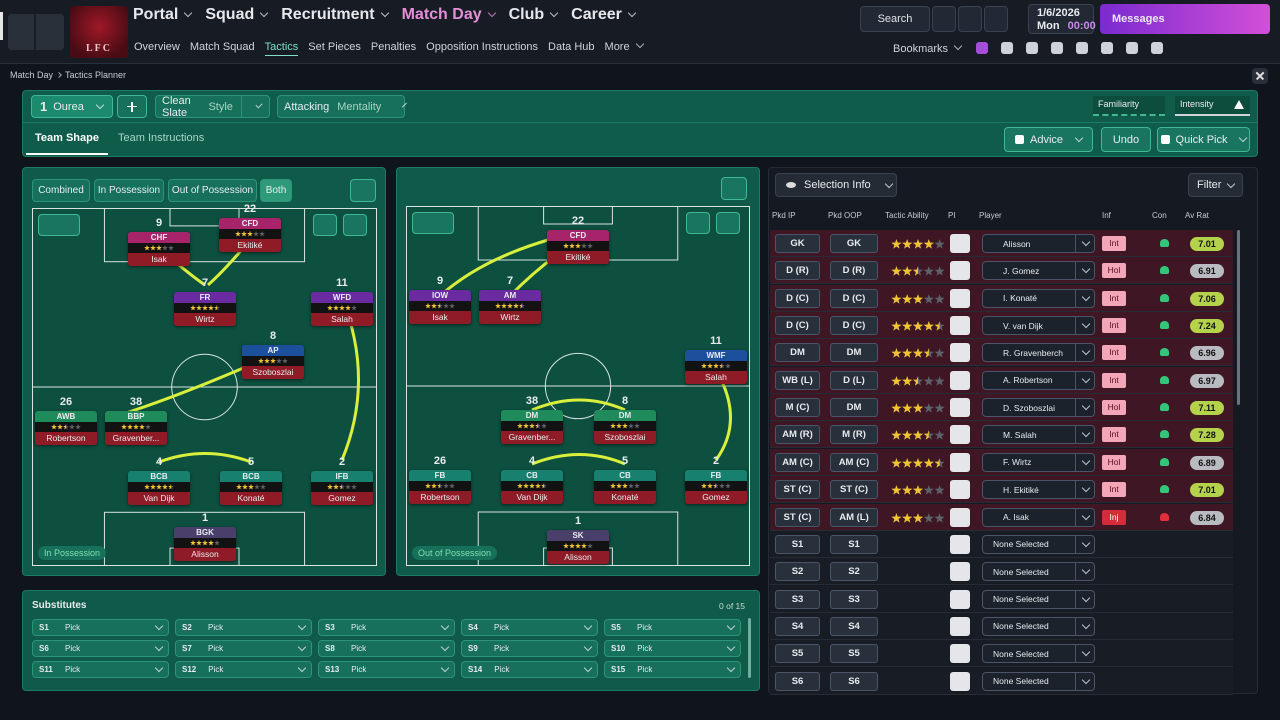  What do you see at coordinates (836, 185) in the screenshot?
I see `selection-info-button: Selection Info` at bounding box center [836, 185].